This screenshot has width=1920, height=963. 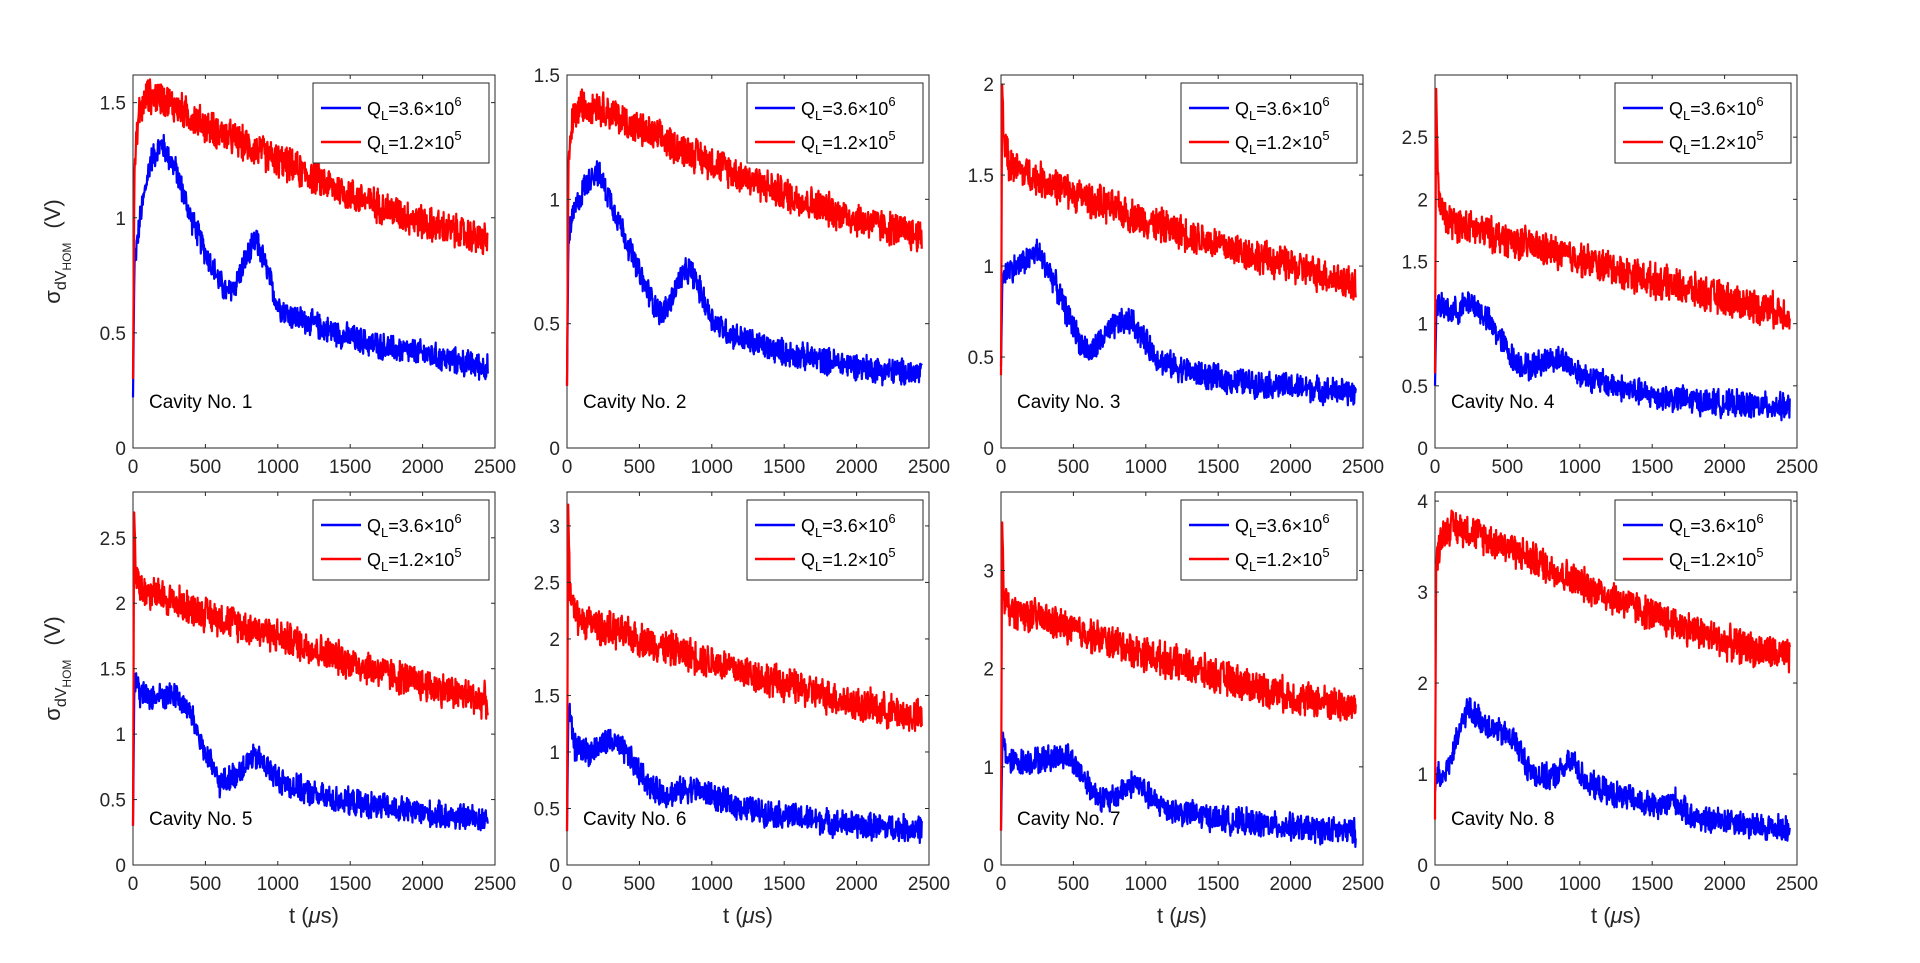 What do you see at coordinates (547, 583) in the screenshot?
I see `y-tick-label: 2.5` at bounding box center [547, 583].